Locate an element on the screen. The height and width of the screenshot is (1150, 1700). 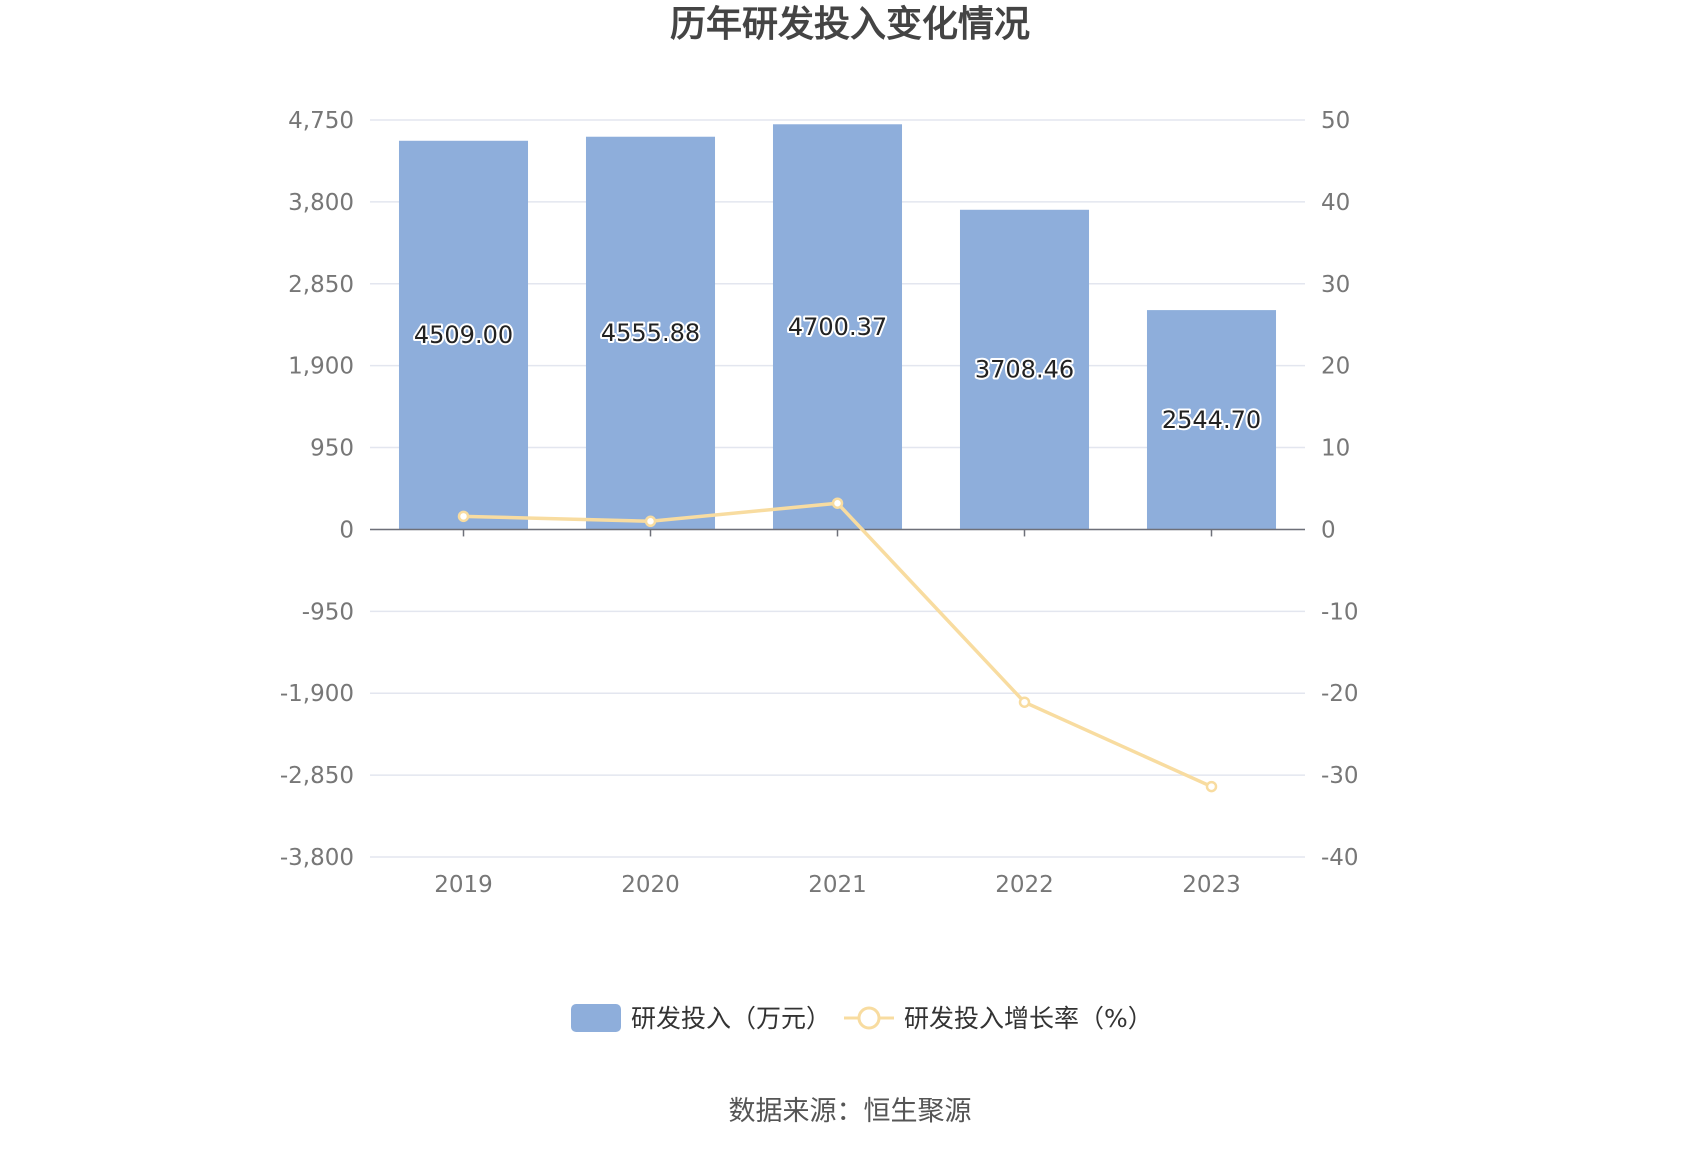
legend-line-label: 研发投入增长率（%） is located at coordinates (1028, 1018).